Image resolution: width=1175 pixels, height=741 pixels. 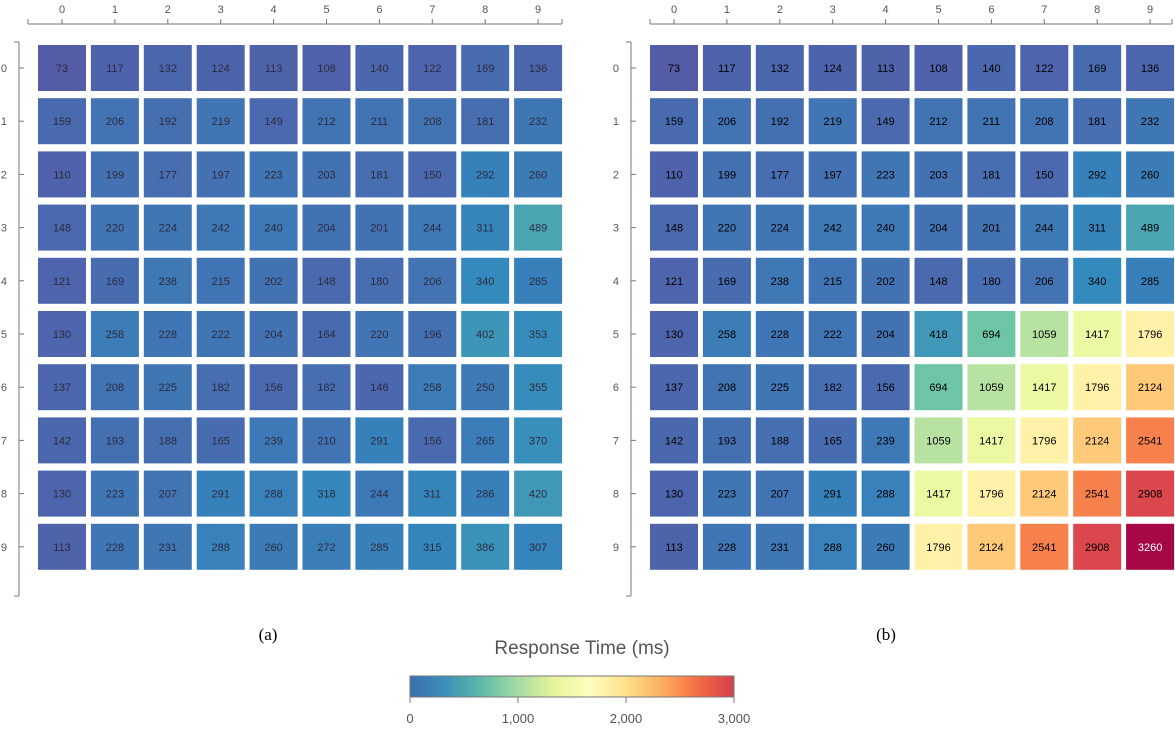 I want to click on cell-value-label: 197, so click(x=833, y=175).